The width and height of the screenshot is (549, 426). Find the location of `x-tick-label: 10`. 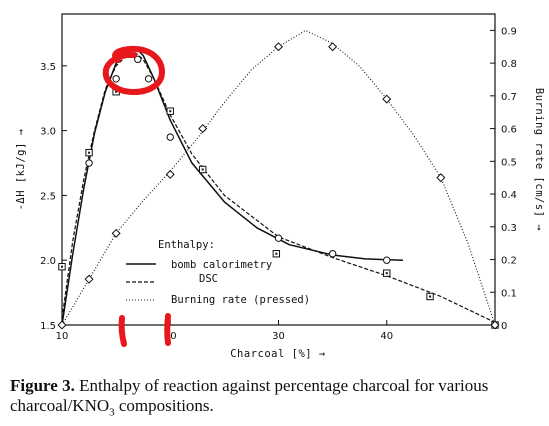

x-tick-label: 10 is located at coordinates (62, 336).